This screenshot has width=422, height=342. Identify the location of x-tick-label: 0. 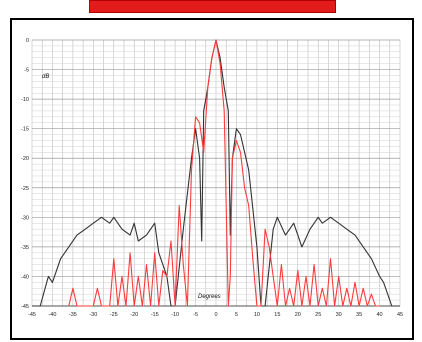
(215, 315).